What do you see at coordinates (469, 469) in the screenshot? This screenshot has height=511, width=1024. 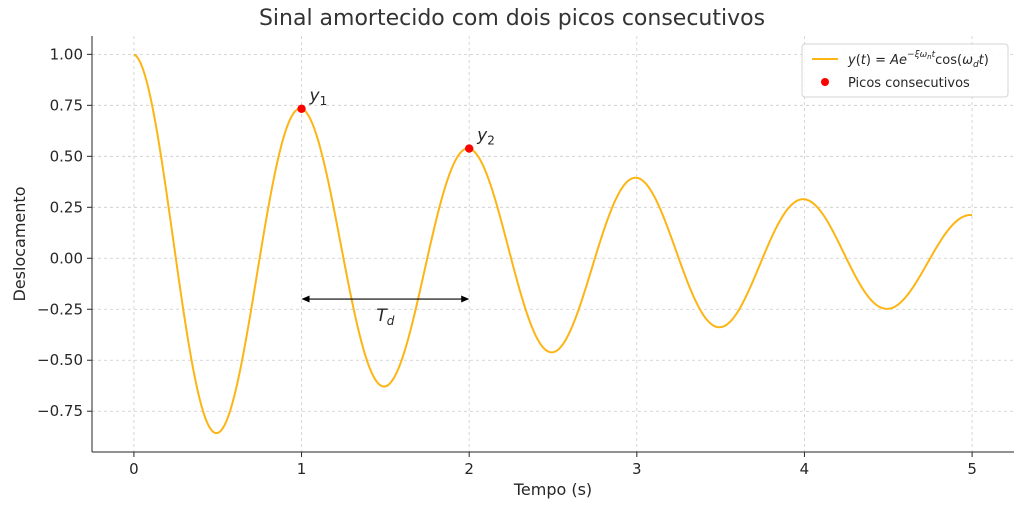 I see `x-tick-label: 2` at bounding box center [469, 469].